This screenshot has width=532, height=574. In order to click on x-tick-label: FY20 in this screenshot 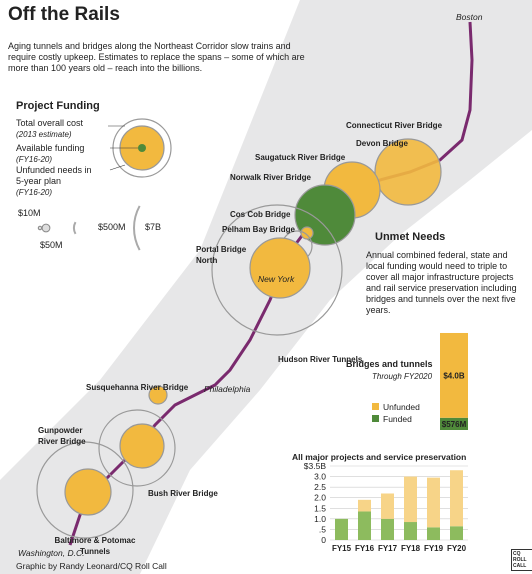, I will do `click(457, 548)`.